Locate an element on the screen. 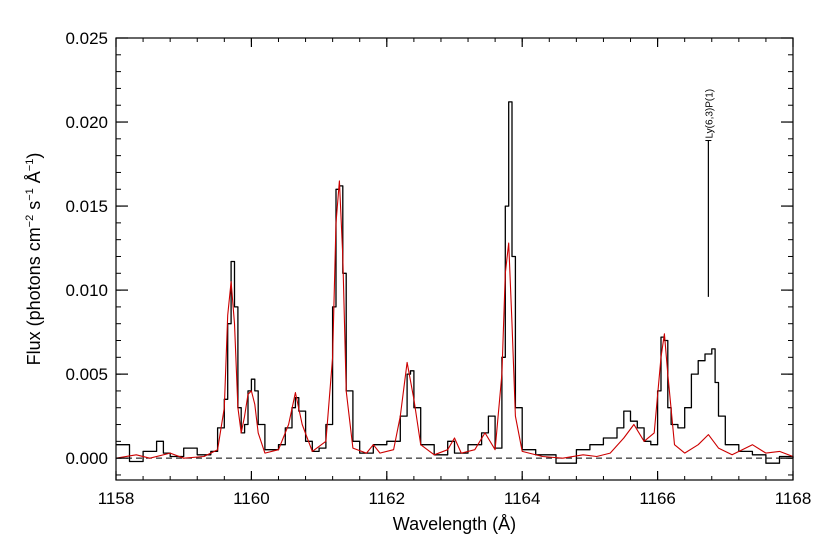 The height and width of the screenshot is (554, 830). y-axis-title: Flux (photons cm−2 s−1 Å−1) is located at coordinates (34, 259).